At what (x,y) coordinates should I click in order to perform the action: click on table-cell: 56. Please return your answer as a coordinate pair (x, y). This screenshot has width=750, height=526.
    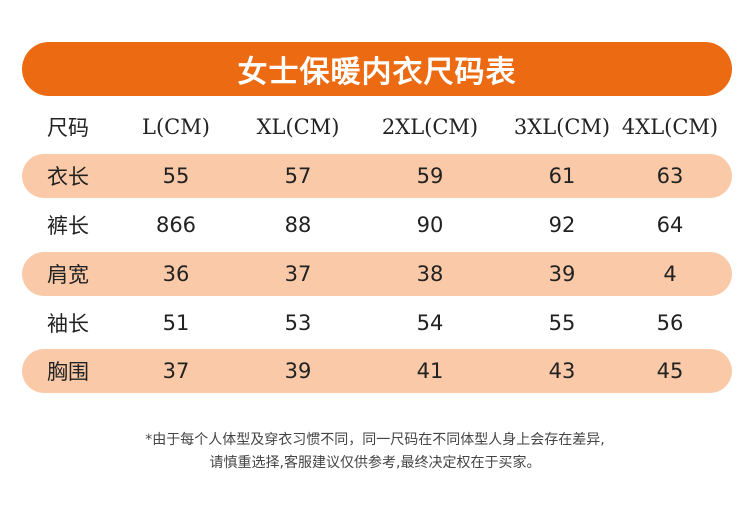
    Looking at the image, I should click on (670, 323).